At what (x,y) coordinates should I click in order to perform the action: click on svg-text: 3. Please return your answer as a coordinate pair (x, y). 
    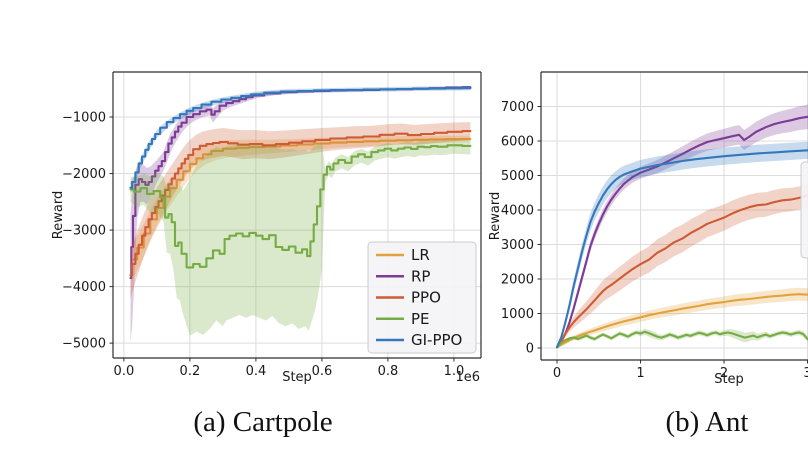
    Looking at the image, I should click on (805, 373).